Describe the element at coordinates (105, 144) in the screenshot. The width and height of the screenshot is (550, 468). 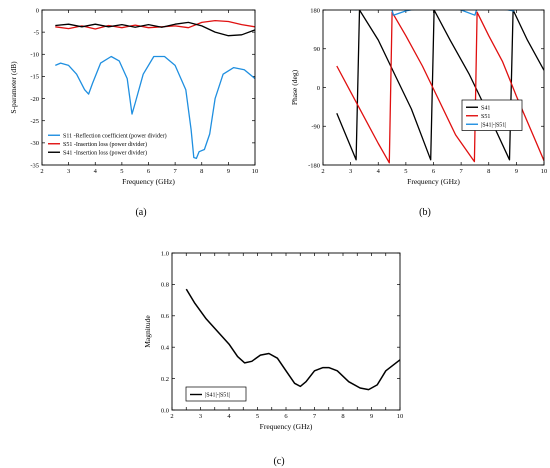
I see `legend-label-2: S51 -Insertion loss (power divider)` at that location.